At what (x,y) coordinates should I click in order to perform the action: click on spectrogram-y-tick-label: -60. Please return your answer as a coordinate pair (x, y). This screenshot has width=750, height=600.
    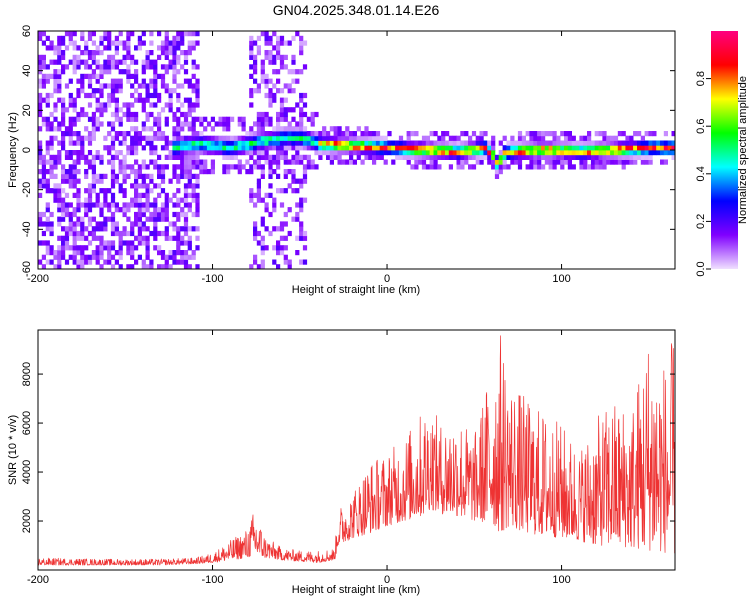
    Looking at the image, I should click on (27, 269).